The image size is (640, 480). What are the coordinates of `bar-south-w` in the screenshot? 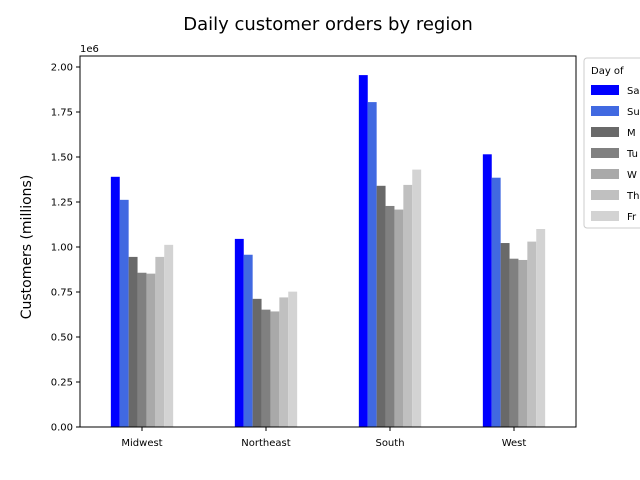 It's located at (399, 318).